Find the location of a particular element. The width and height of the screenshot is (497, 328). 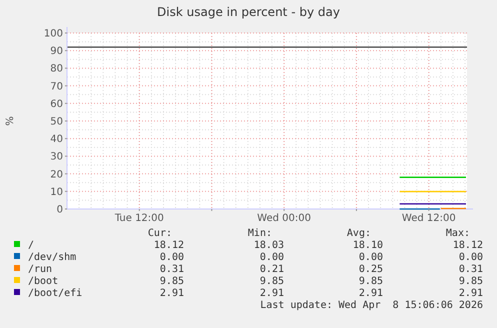

y-tick-label: 10 is located at coordinates (56, 192).